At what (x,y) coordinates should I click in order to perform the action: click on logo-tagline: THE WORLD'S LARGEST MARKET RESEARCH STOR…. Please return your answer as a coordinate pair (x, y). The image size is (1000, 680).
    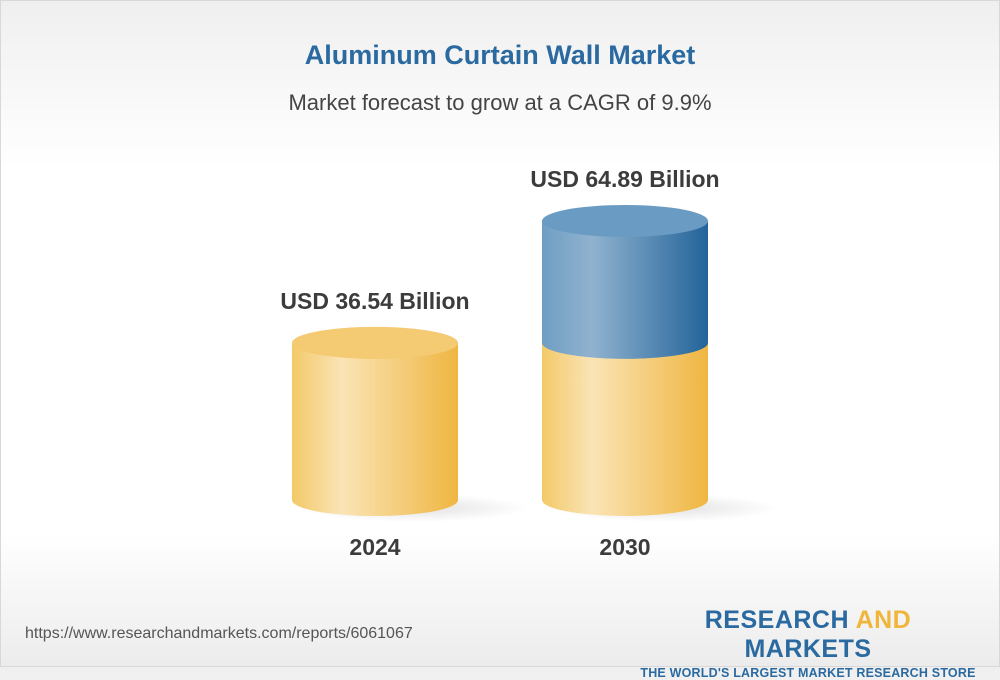
    Looking at the image, I should click on (808, 673).